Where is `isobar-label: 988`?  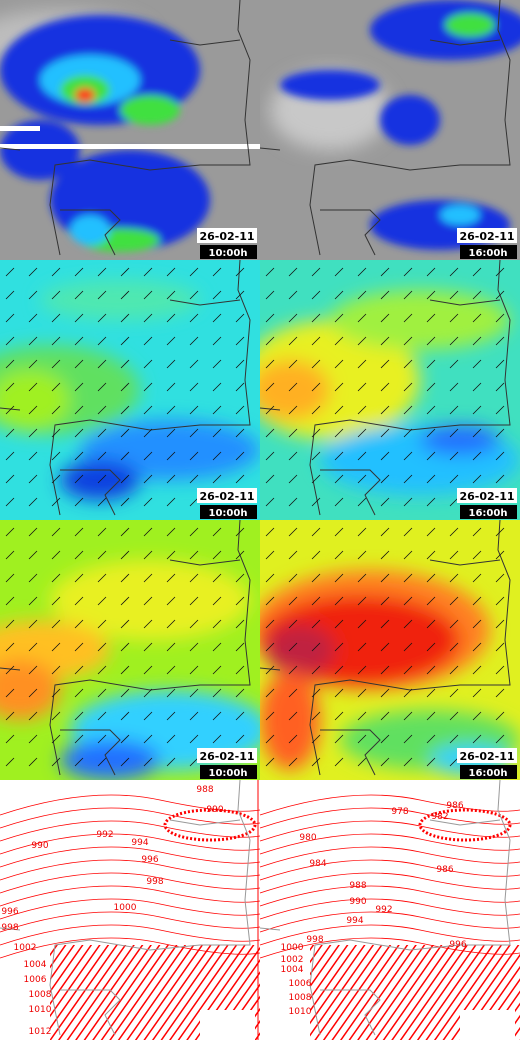 isobar-label: 988 is located at coordinates (204, 790).